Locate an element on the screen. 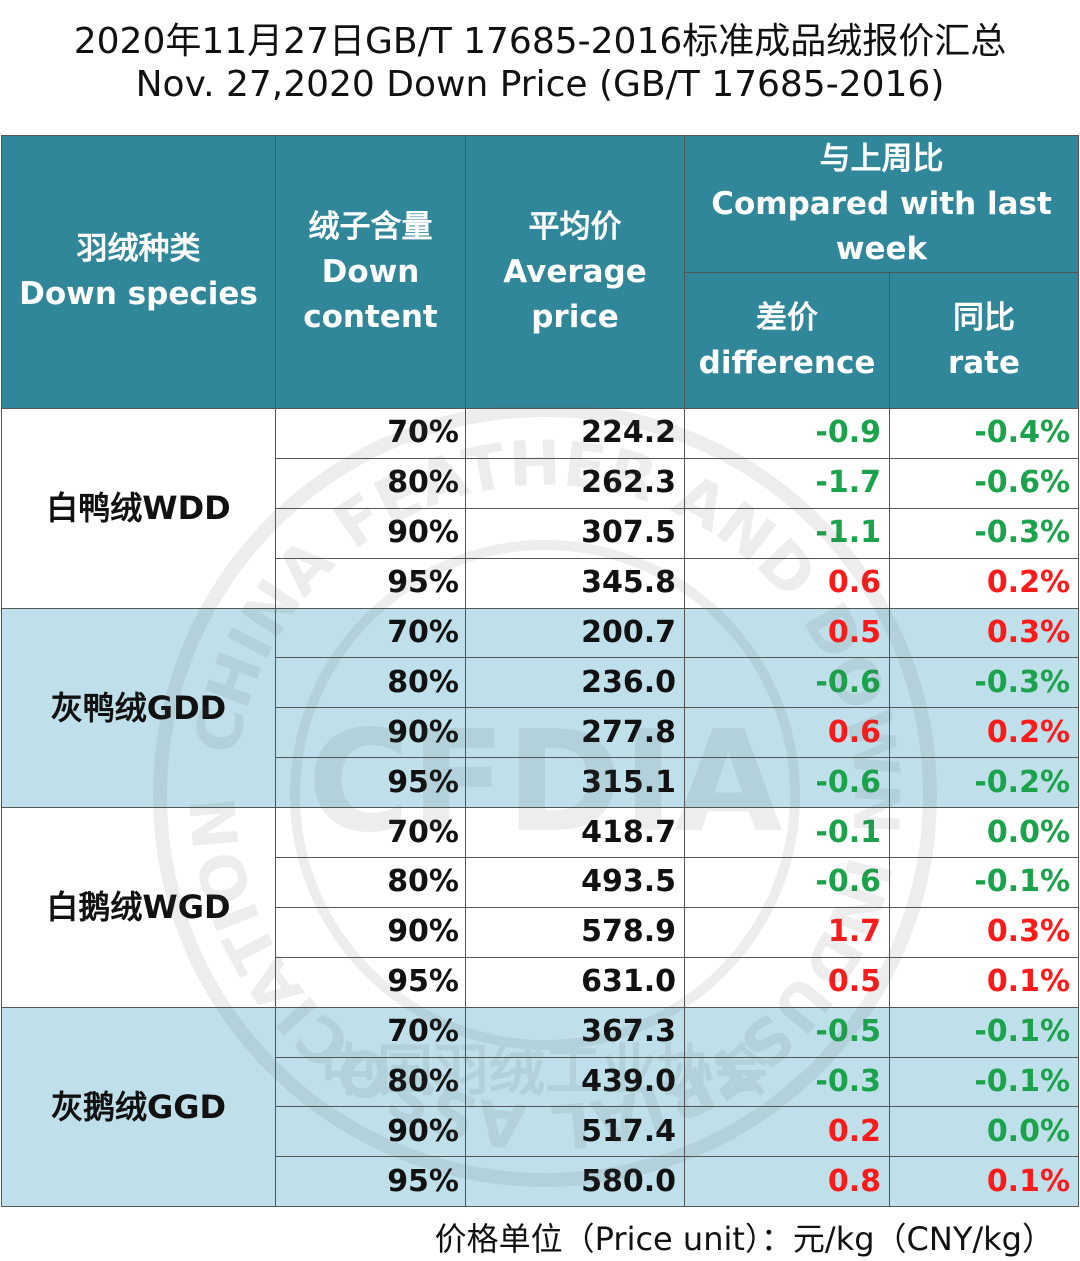 Image resolution: width=1080 pixels, height=1261 pixels. header-price-en1: Average is located at coordinates (575, 271).